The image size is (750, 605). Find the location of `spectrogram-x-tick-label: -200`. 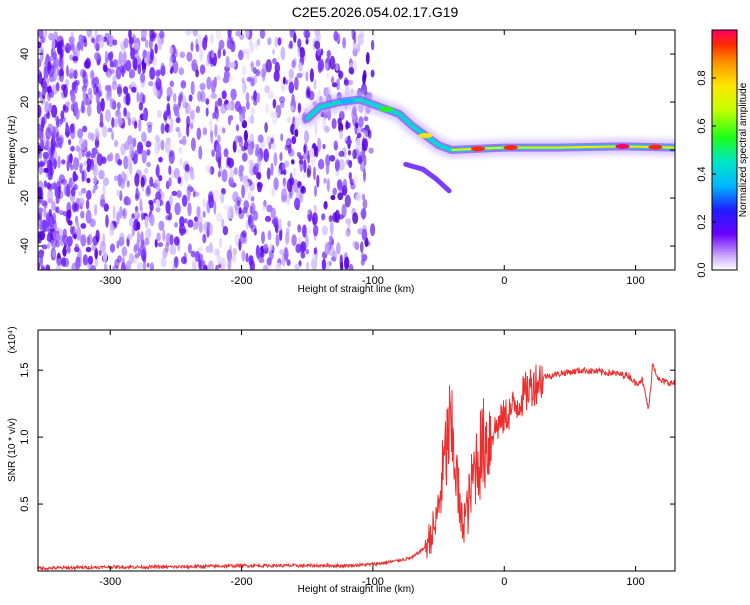

spectrogram-x-tick-label: -200 is located at coordinates (242, 281).